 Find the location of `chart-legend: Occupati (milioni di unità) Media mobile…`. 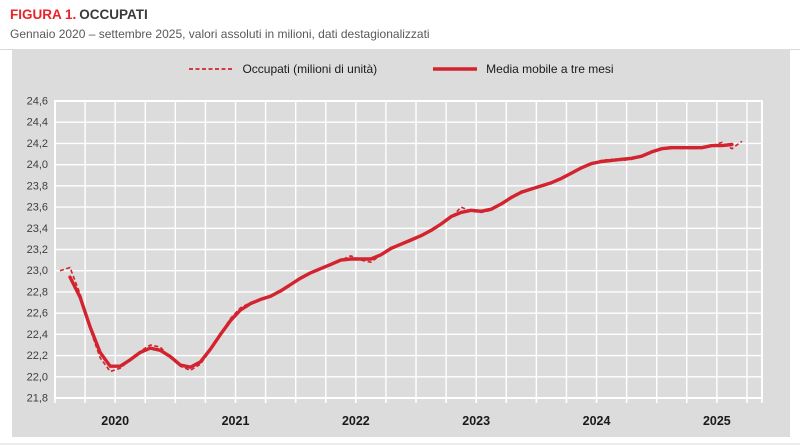

chart-legend: Occupati (milioni di unità) Media mobile… is located at coordinates (401, 69).